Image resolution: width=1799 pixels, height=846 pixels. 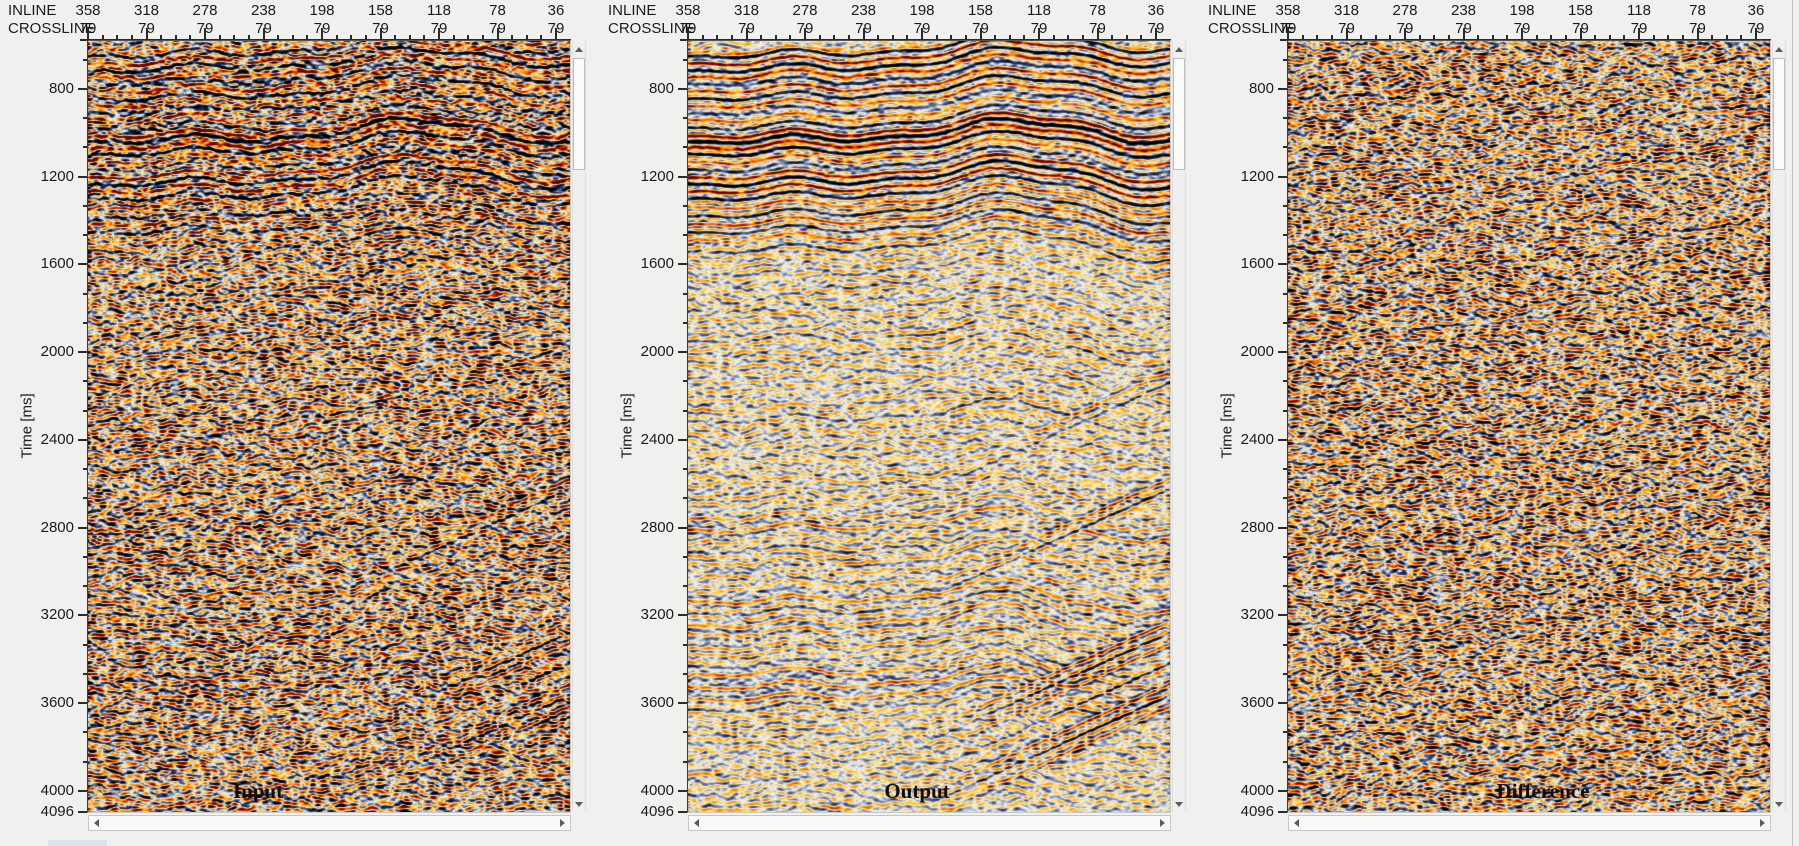 I want to click on scroll-up-icon, so click(x=579, y=49).